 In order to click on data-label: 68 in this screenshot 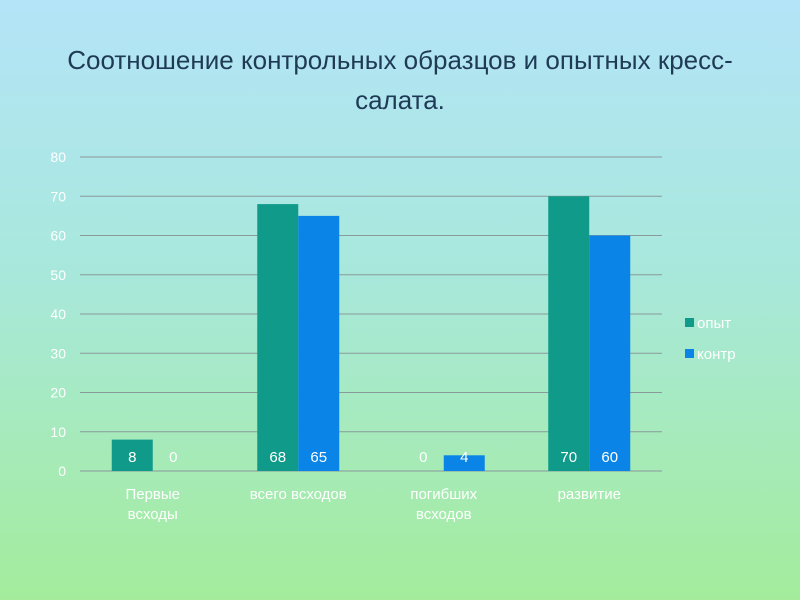, I will do `click(277, 457)`.